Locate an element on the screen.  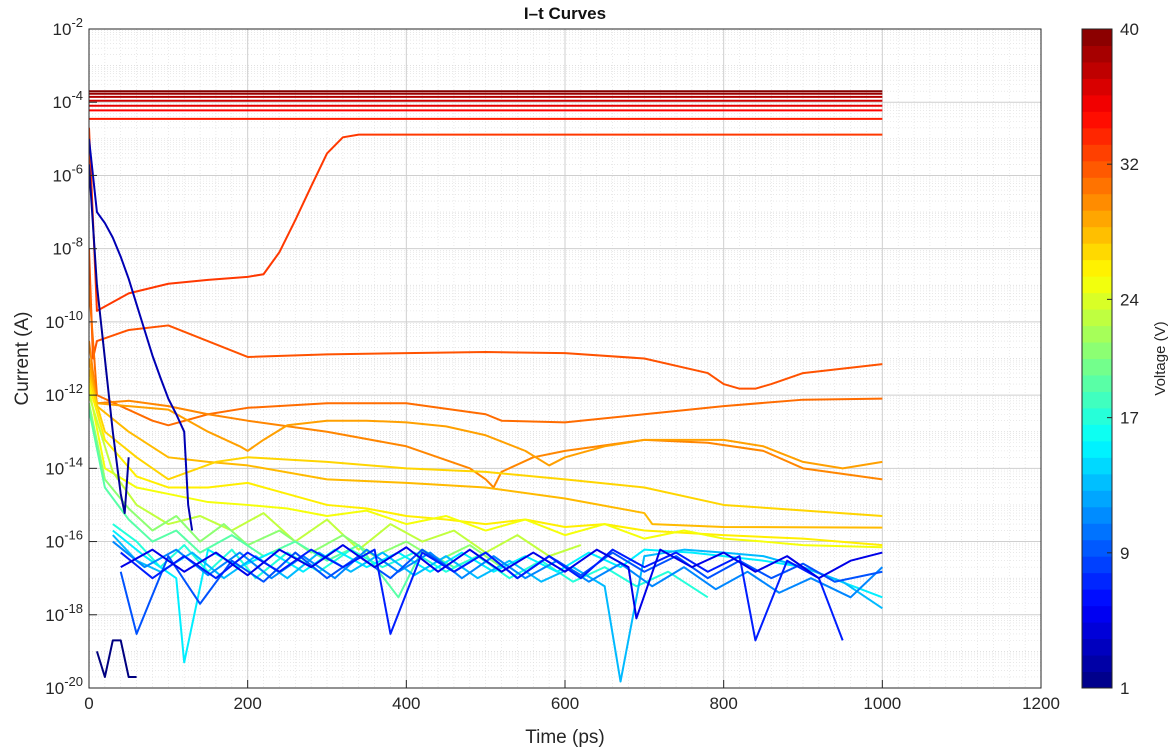
y-tick-label: 10⁻⁸ is located at coordinates (68, 247).